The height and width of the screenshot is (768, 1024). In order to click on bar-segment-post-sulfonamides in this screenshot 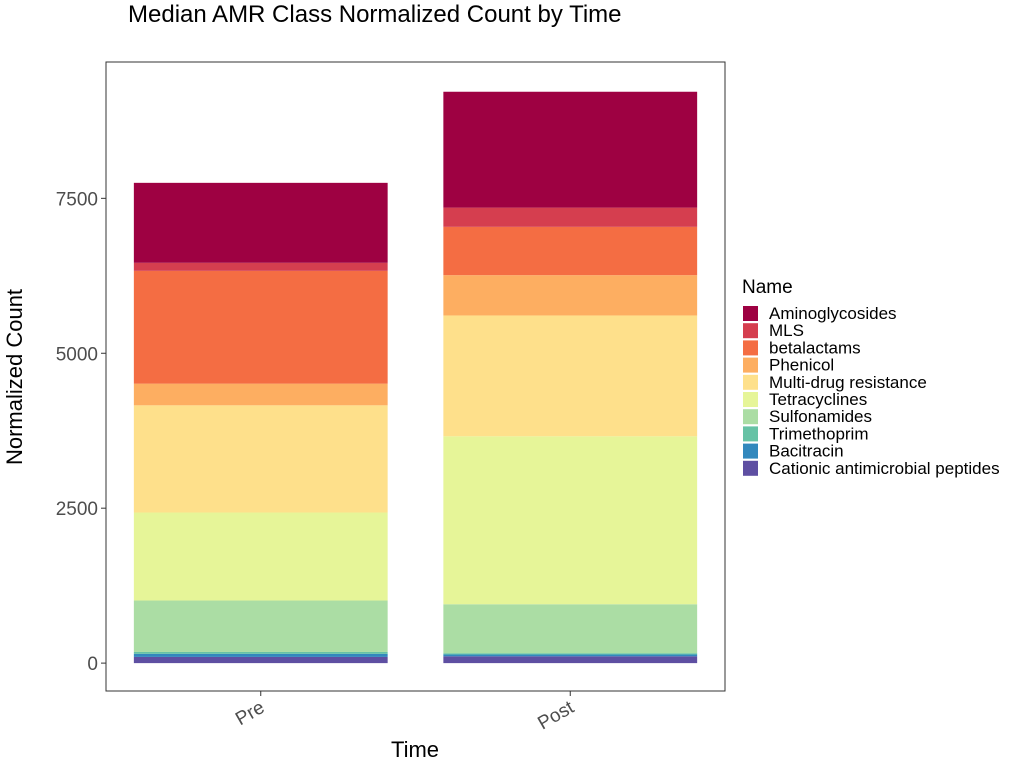, I will do `click(570, 629)`.